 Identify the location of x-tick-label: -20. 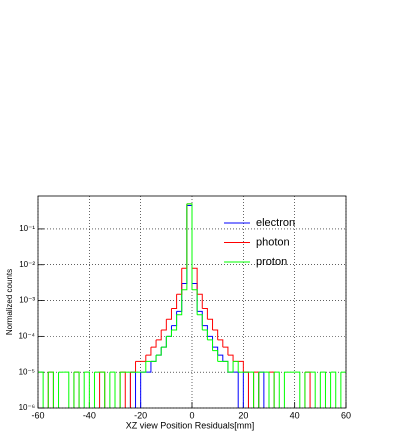
(140, 415).